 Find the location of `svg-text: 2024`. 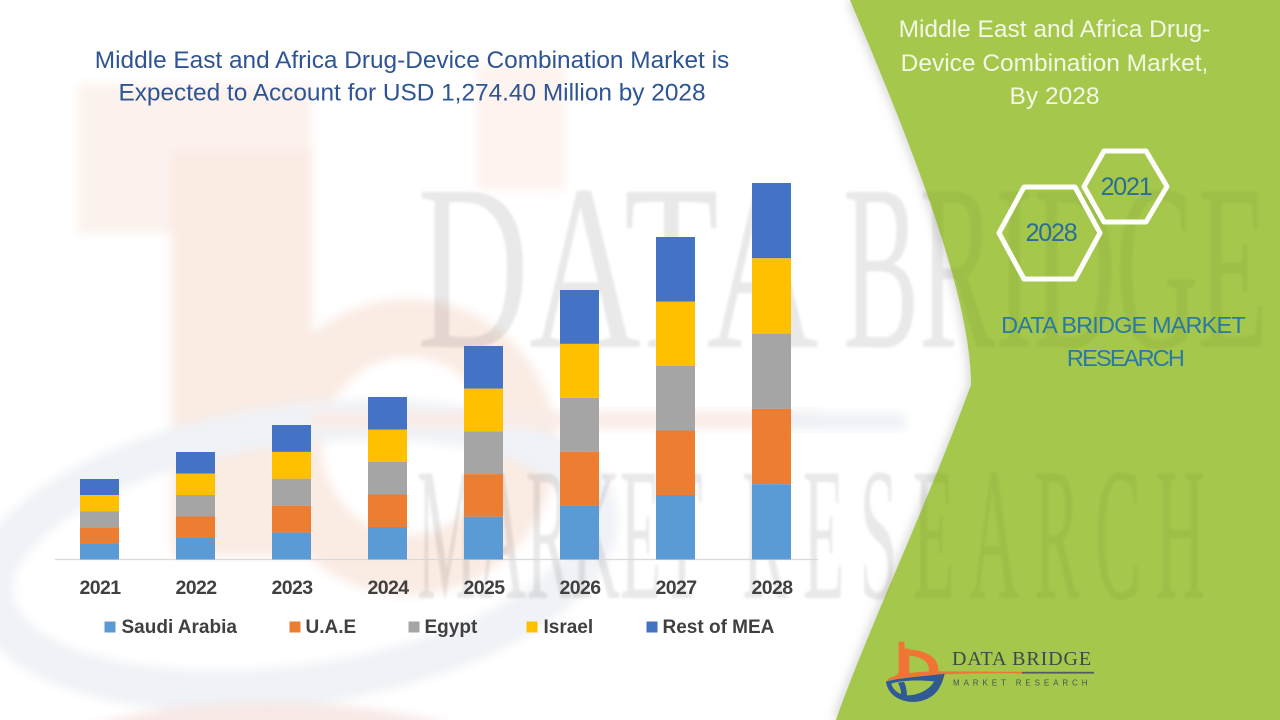

svg-text: 2024 is located at coordinates (389, 588).